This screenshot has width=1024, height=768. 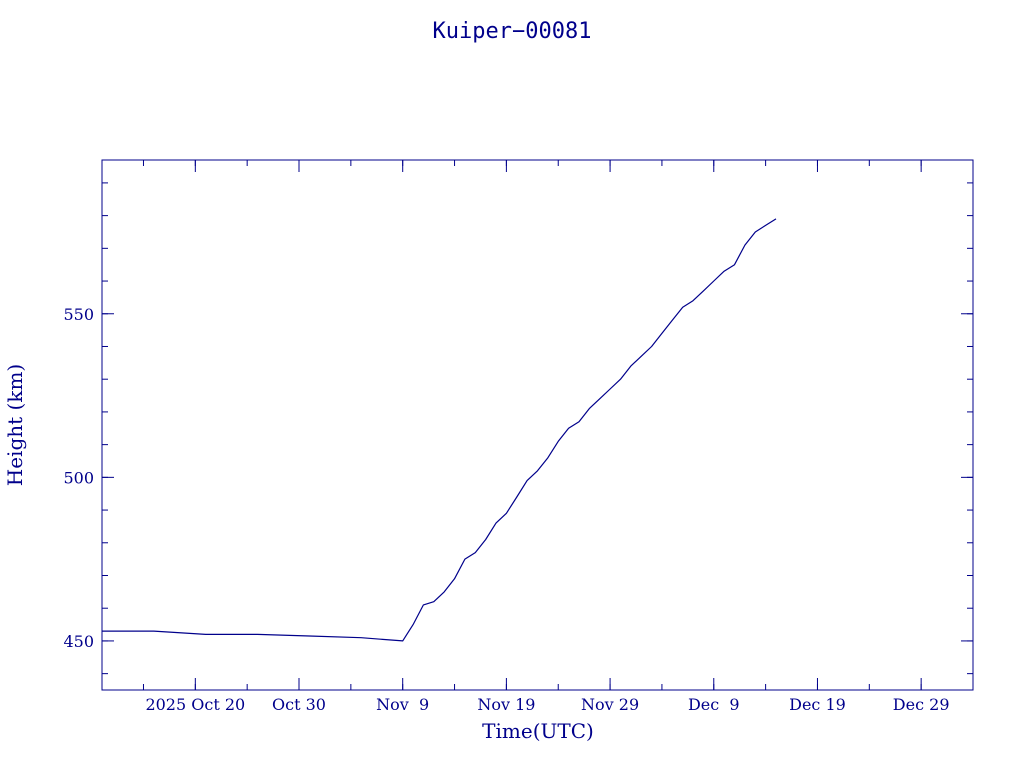 I want to click on y-tick-label: 500, so click(x=78, y=477).